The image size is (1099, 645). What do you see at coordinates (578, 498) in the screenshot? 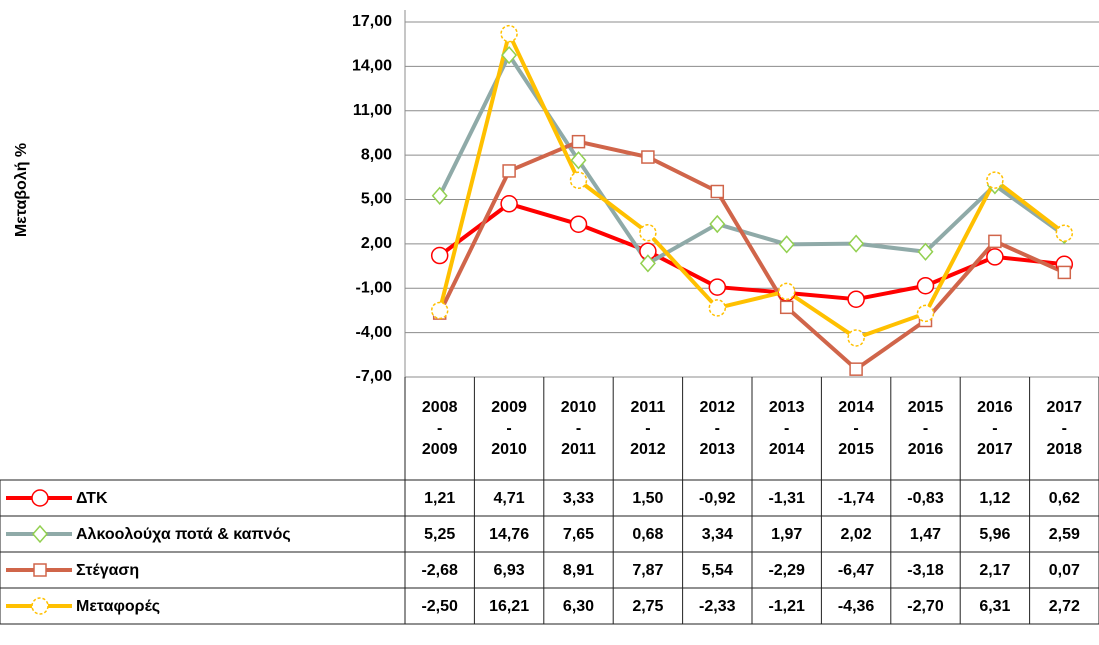
I see `data-label: 3,33` at bounding box center [578, 498].